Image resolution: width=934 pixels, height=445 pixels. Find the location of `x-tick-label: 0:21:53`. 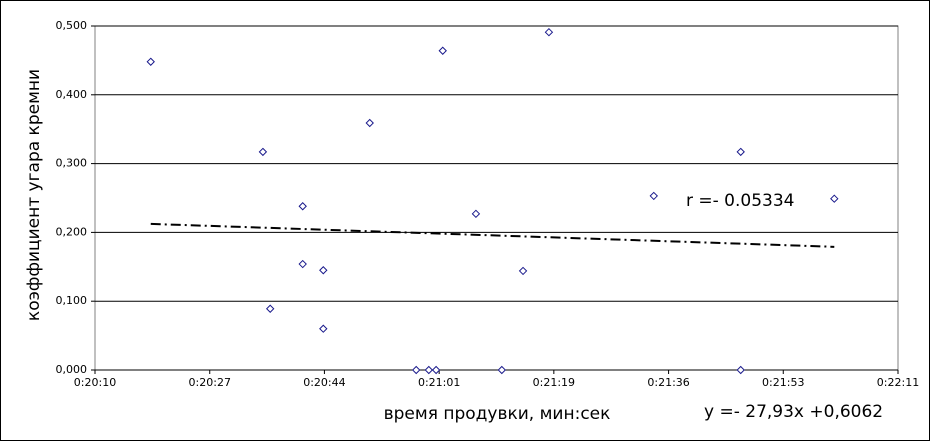

x-tick-label: 0:21:53 is located at coordinates (783, 382).